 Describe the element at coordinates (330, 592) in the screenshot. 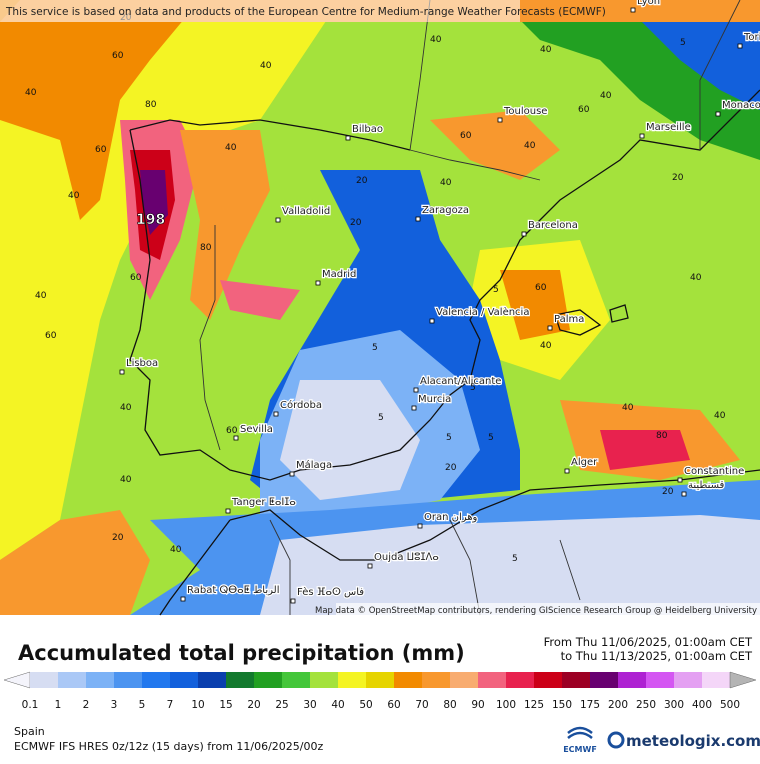

I see `city-label: Fès ⴼⴰⵙ فاس` at that location.